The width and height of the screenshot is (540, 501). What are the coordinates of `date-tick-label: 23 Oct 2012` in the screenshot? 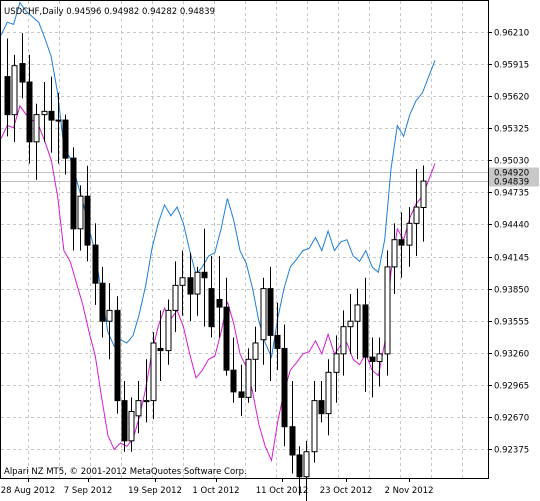 It's located at (346, 491).